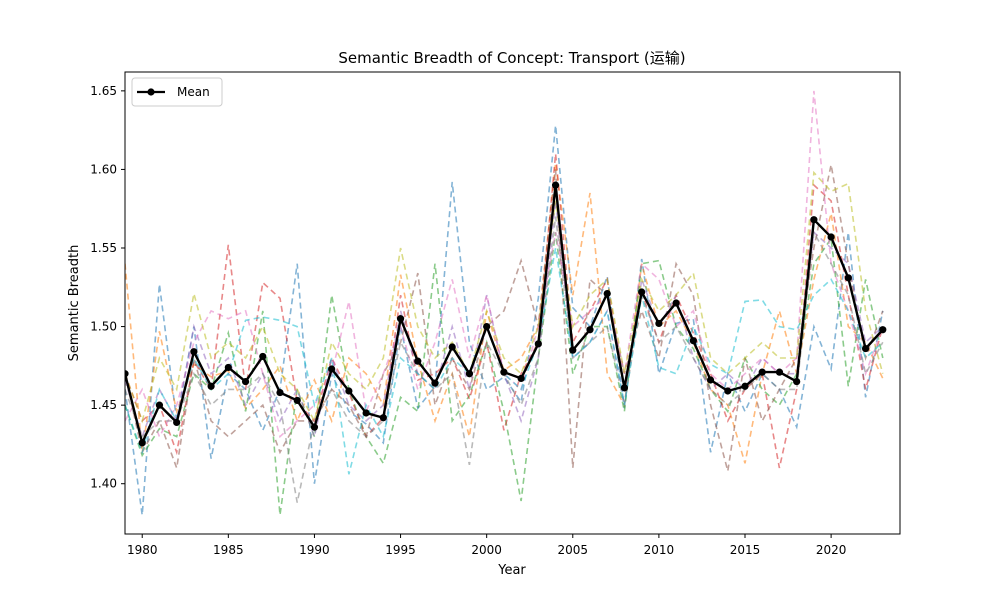 This screenshot has width=1000, height=604. Describe the element at coordinates (193, 92) in the screenshot. I see `legend-label-mean: Mean` at that location.